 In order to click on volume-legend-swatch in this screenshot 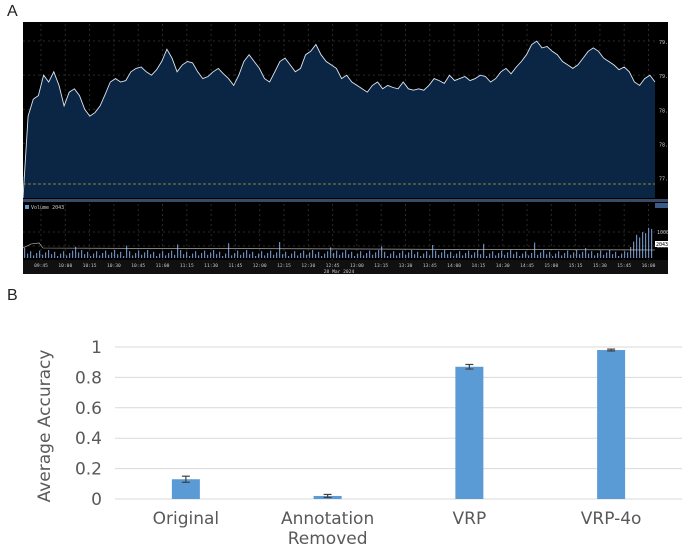, I will do `click(27, 207)`.